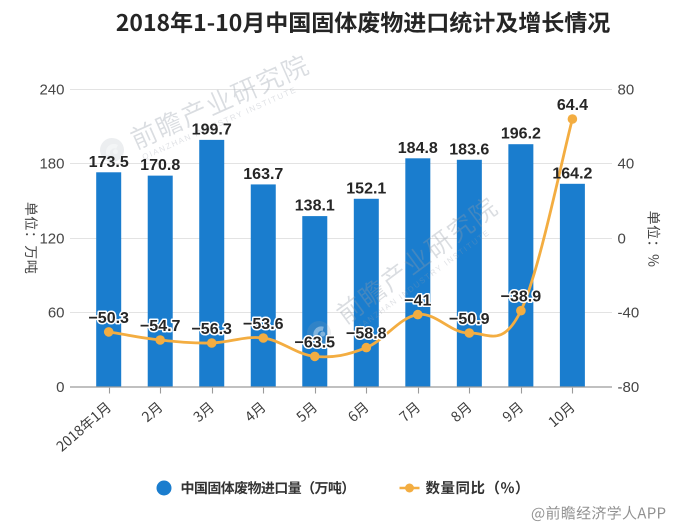 The height and width of the screenshot is (528, 680). What do you see at coordinates (629, 313) in the screenshot?
I see `svg-text: -40` at bounding box center [629, 313].